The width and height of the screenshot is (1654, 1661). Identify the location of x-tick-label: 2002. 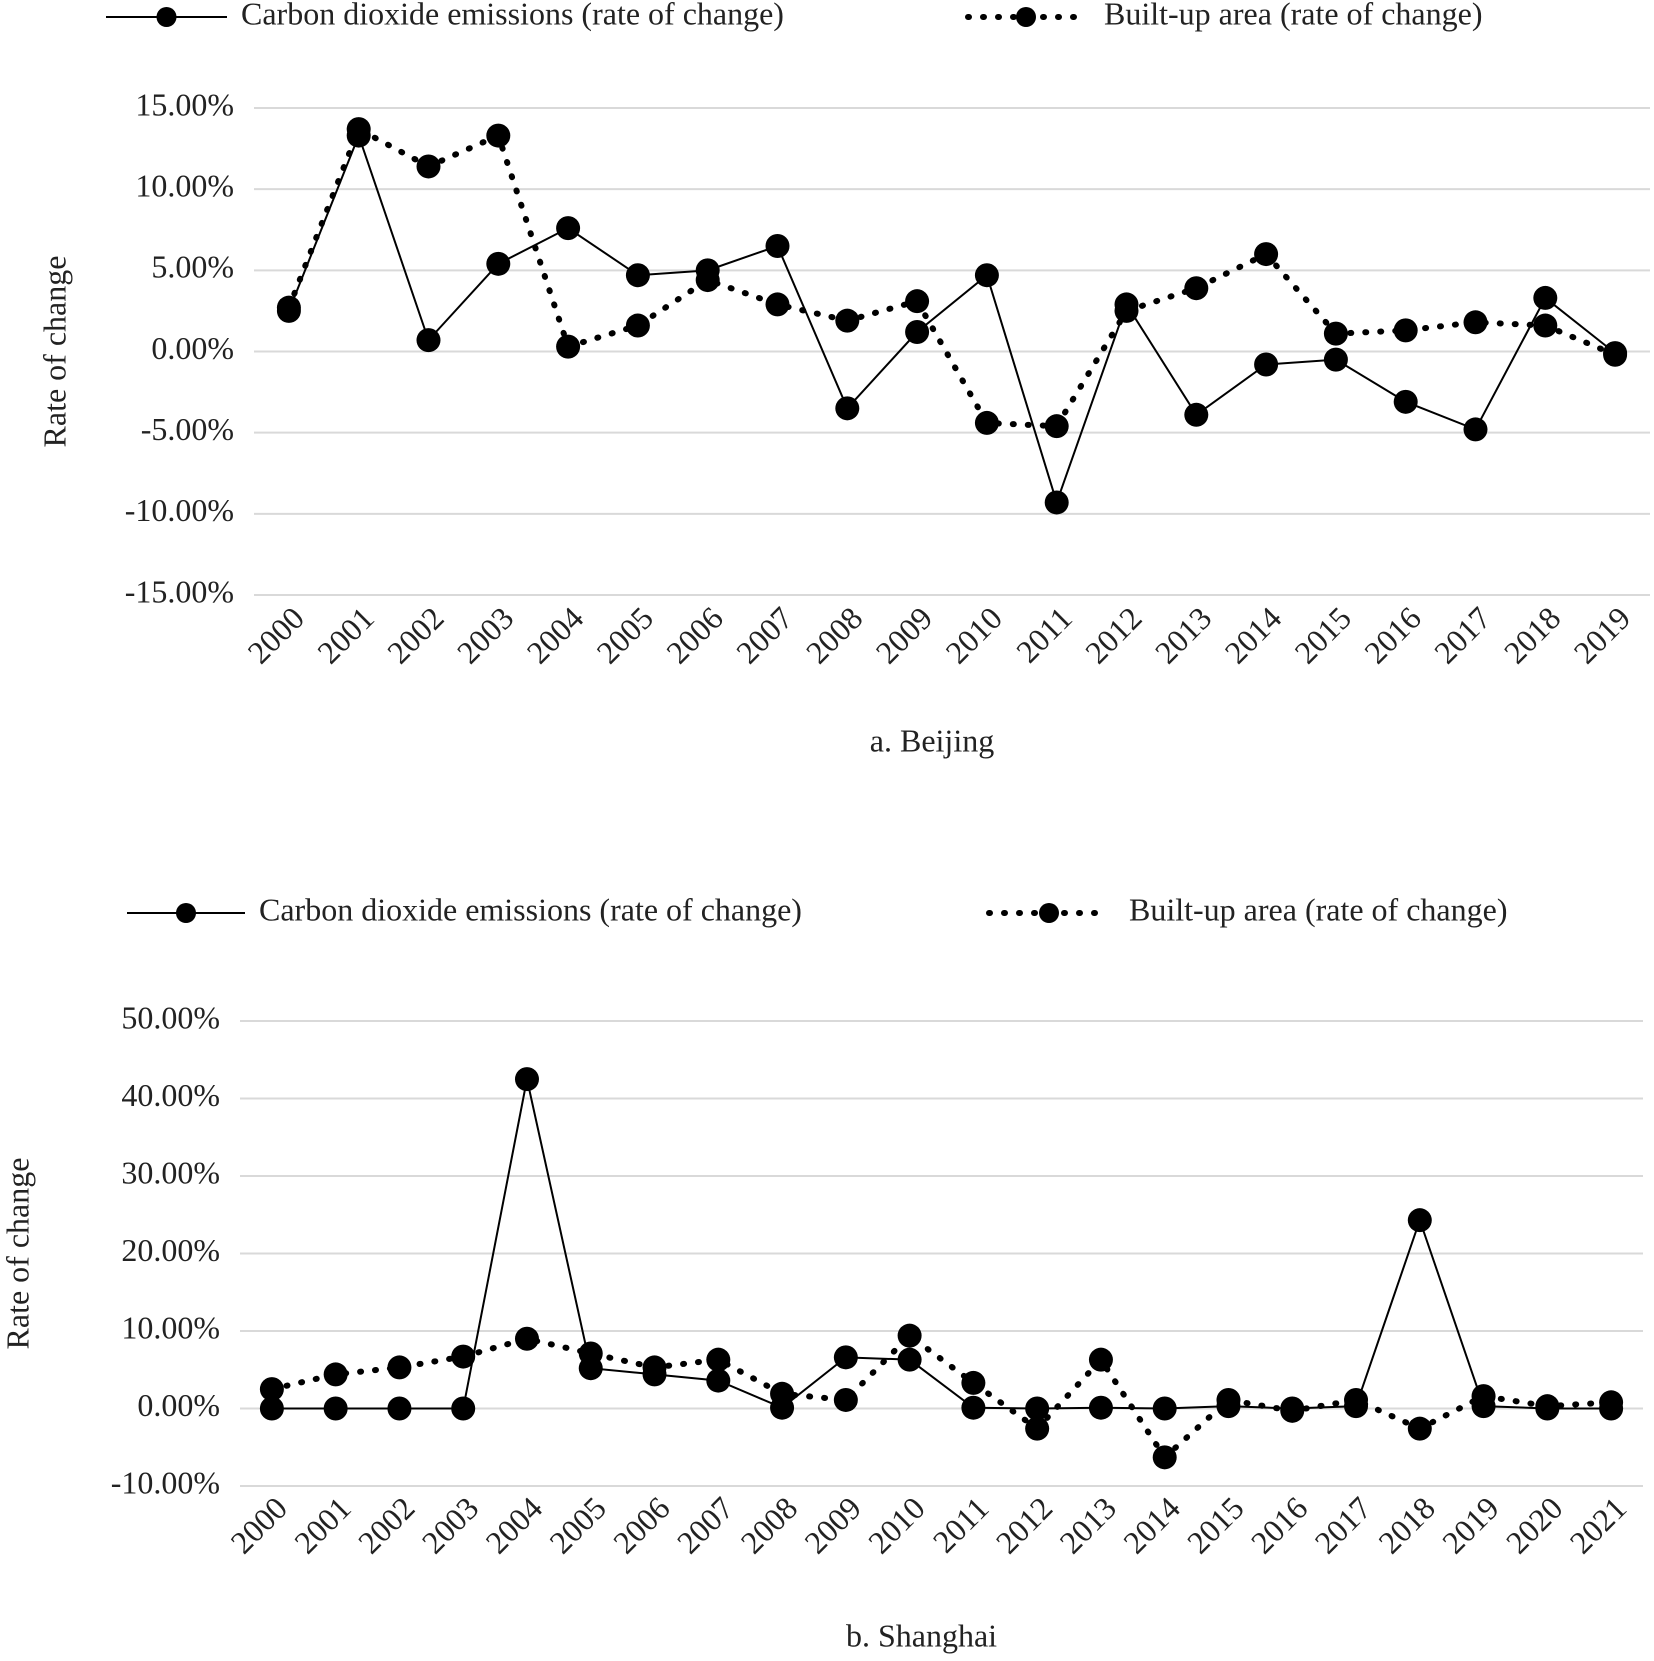
(386, 1525).